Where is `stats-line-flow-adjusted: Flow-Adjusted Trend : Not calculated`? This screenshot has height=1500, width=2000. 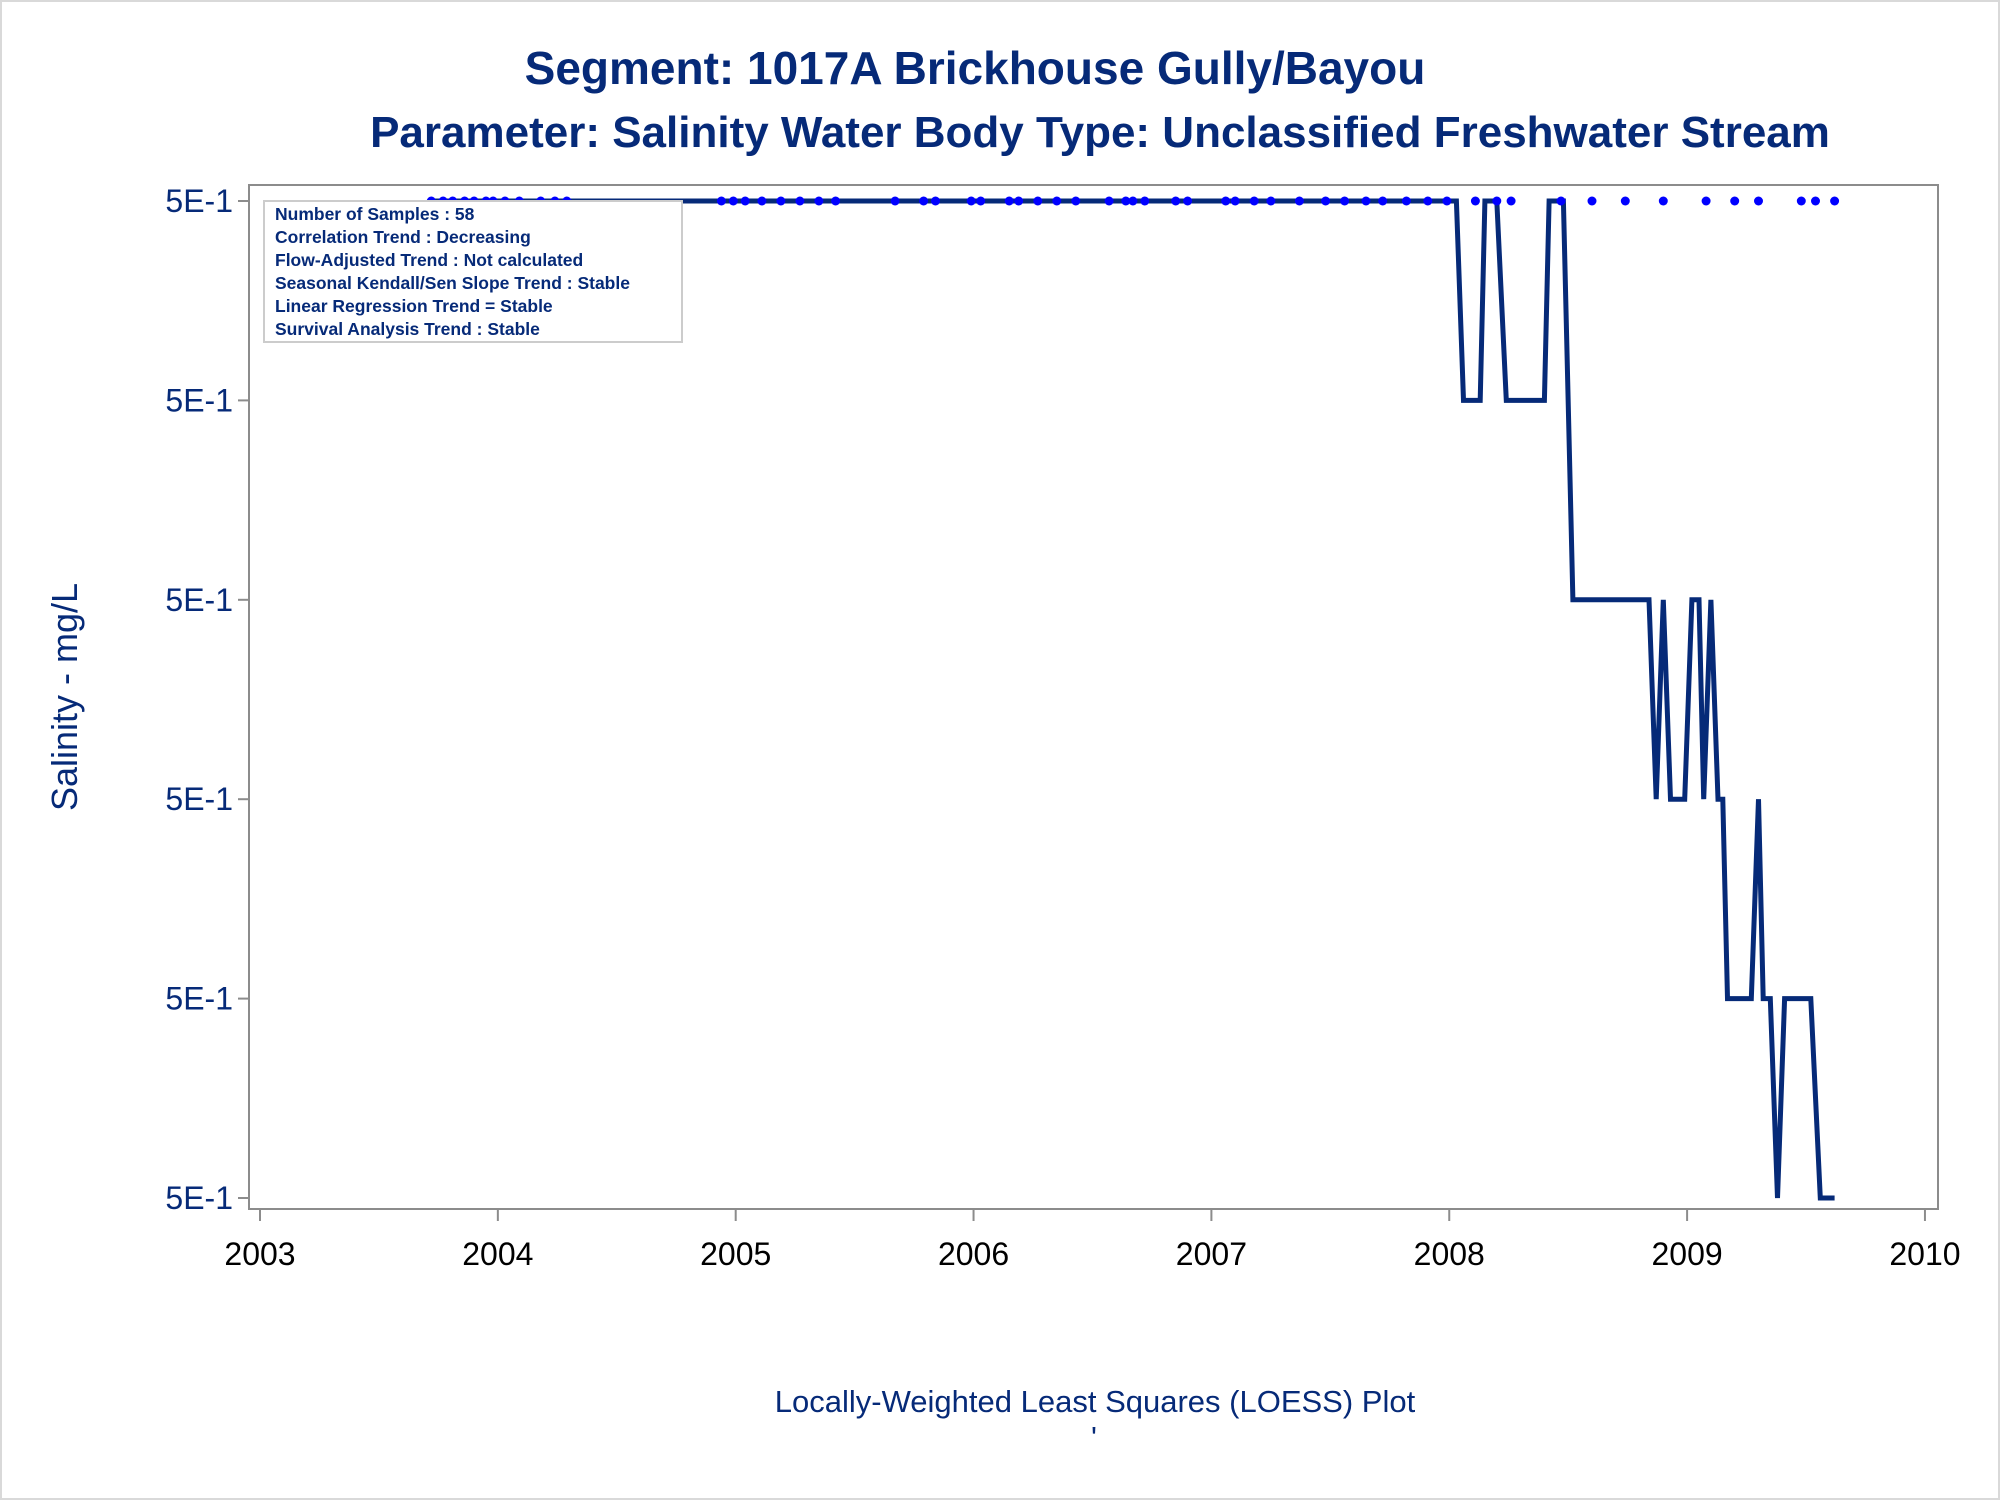
stats-line-flow-adjusted: Flow-Adjusted Trend : Not calculated is located at coordinates (429, 260).